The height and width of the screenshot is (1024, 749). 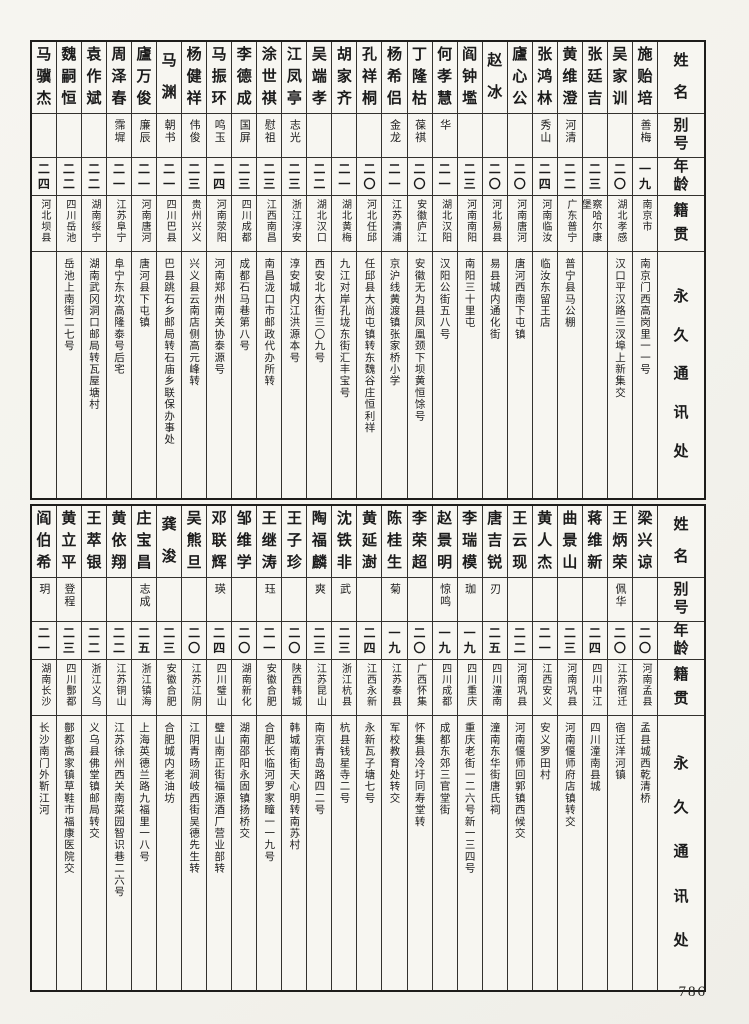 I want to click on person-address: 岳池上南街二七号, so click(x=68, y=305).